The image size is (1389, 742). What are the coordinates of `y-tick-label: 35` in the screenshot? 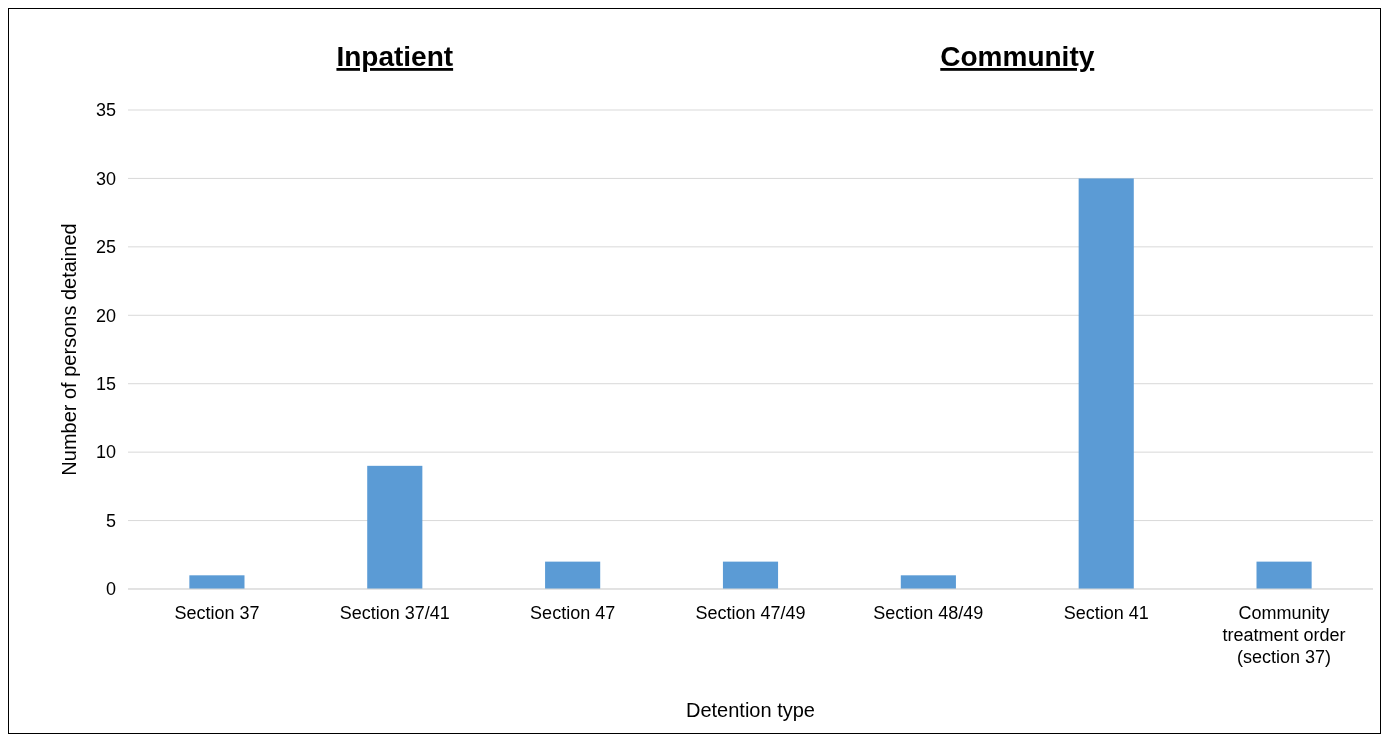 It's located at (105, 110).